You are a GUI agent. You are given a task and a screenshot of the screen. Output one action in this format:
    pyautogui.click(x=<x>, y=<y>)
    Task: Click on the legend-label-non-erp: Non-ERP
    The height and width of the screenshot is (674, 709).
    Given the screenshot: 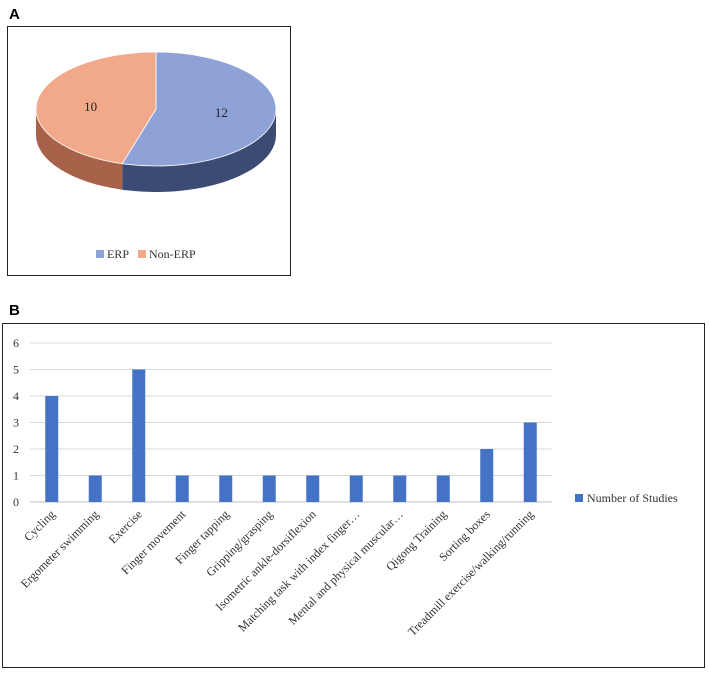 What is the action you would take?
    pyautogui.click(x=172, y=254)
    